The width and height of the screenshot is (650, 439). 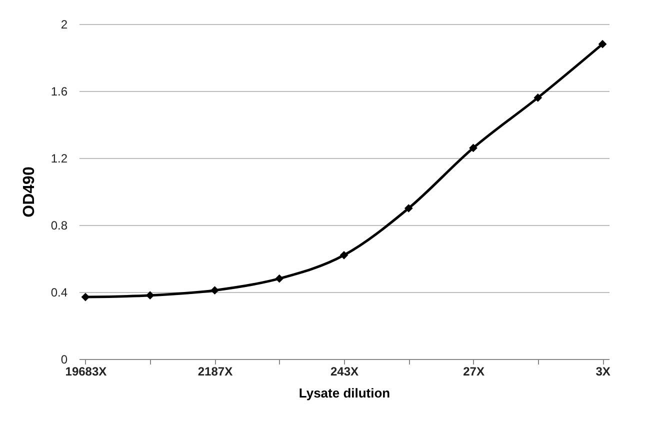 What do you see at coordinates (29, 192) in the screenshot?
I see `y-axis-title: OD490` at bounding box center [29, 192].